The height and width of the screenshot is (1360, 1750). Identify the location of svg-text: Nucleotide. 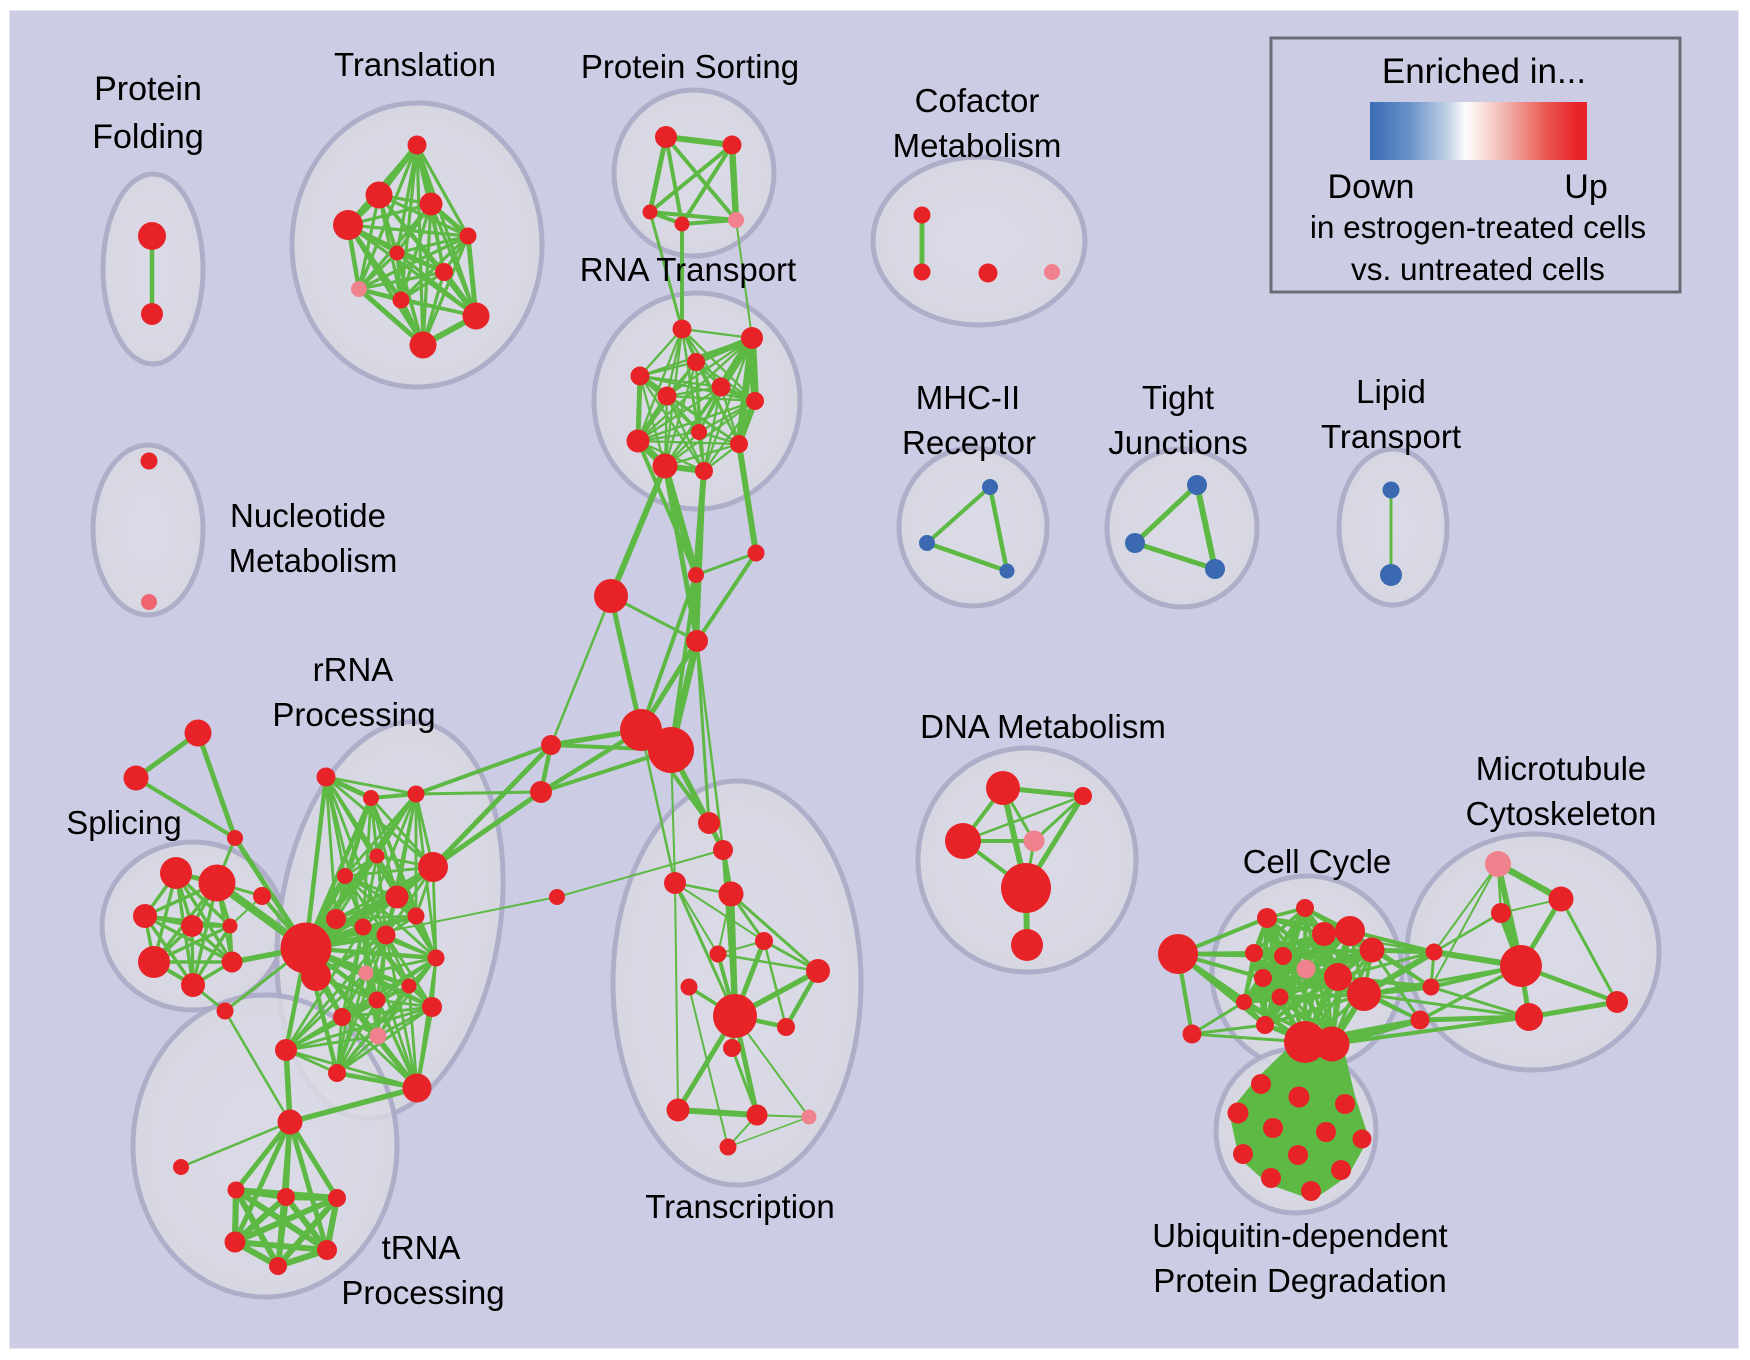
(308, 515).